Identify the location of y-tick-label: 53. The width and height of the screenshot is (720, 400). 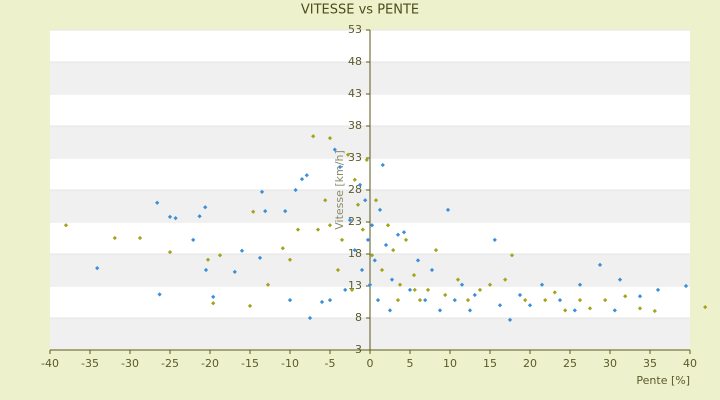
(355, 29).